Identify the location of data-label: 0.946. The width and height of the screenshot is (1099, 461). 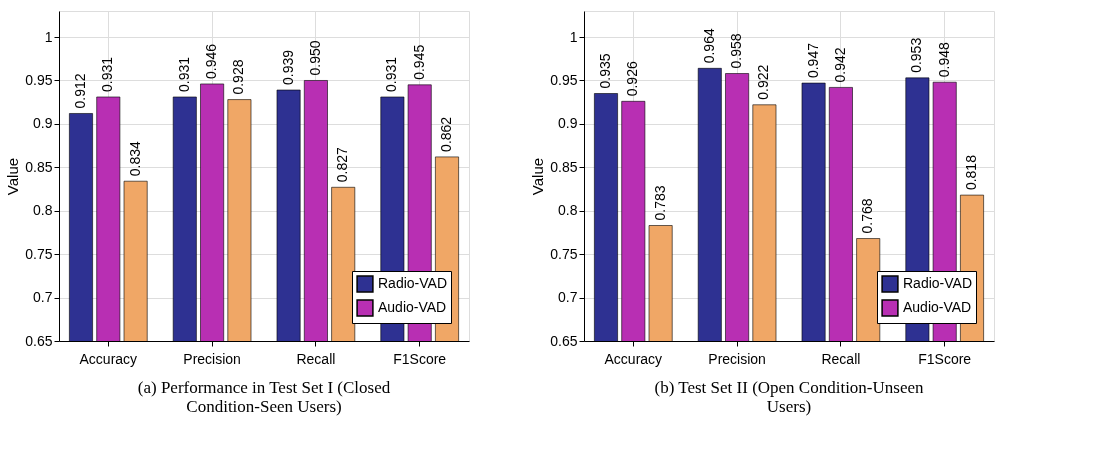
(211, 61).